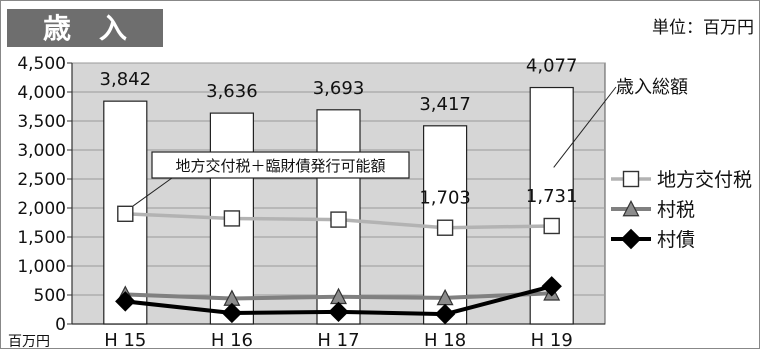 Image resolution: width=762 pixels, height=351 pixels. I want to click on callout-leader, so click(585, 127).